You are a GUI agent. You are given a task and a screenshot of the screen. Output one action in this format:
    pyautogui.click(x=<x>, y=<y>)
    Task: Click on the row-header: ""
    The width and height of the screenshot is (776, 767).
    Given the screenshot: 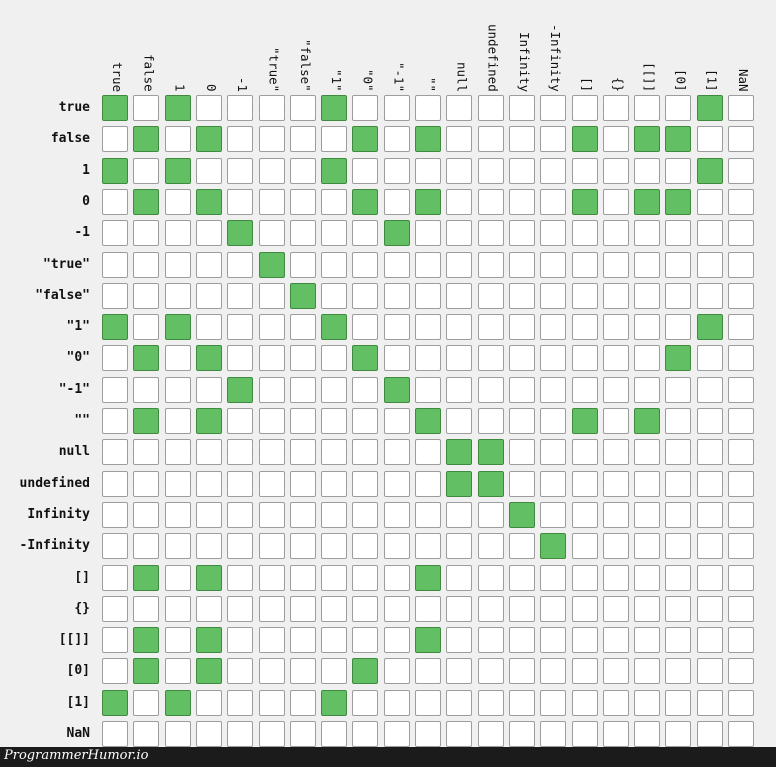 What is the action you would take?
    pyautogui.click(x=82, y=420)
    